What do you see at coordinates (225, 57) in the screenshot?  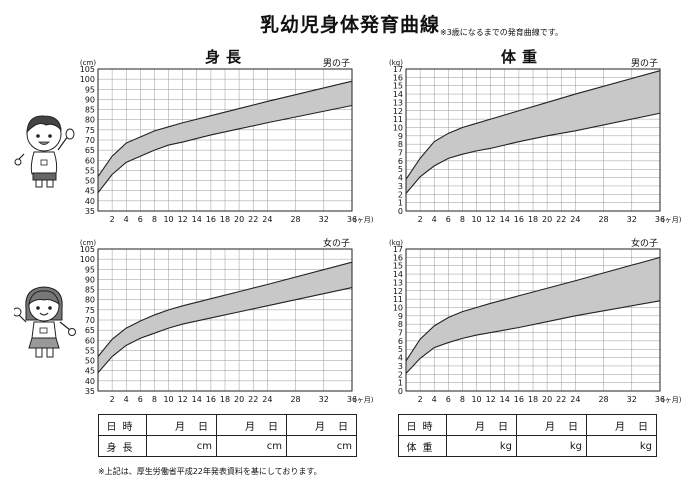 I see `height-column-title: 身長` at bounding box center [225, 57].